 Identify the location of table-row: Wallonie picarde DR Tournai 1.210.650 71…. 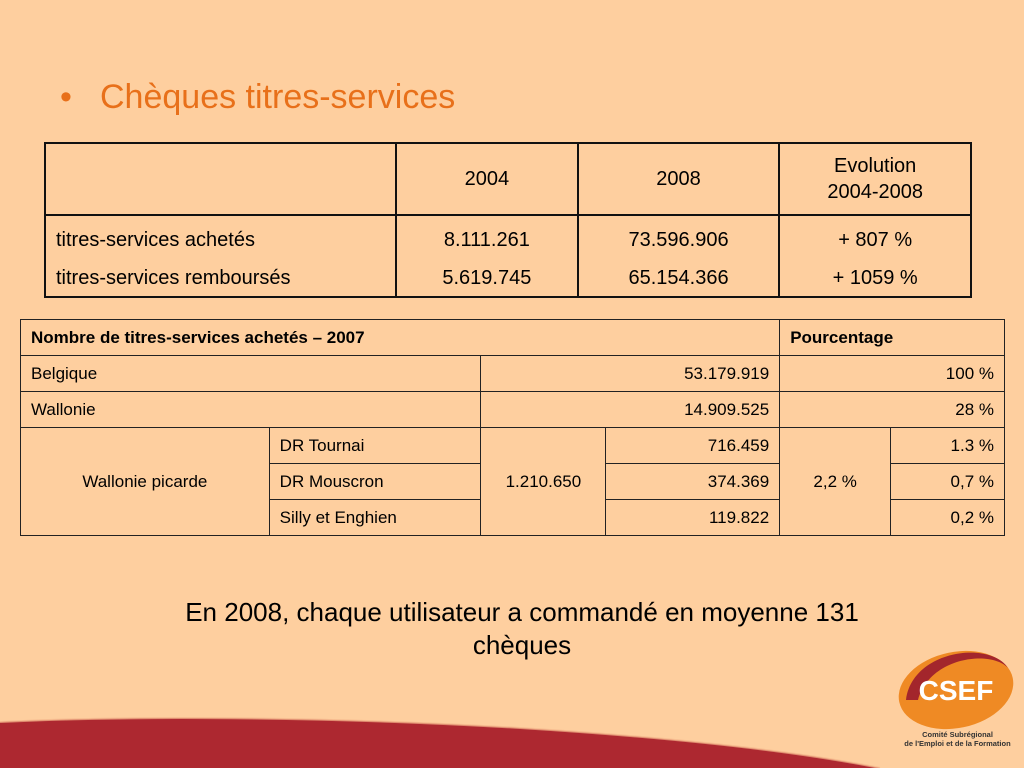
(512, 481).